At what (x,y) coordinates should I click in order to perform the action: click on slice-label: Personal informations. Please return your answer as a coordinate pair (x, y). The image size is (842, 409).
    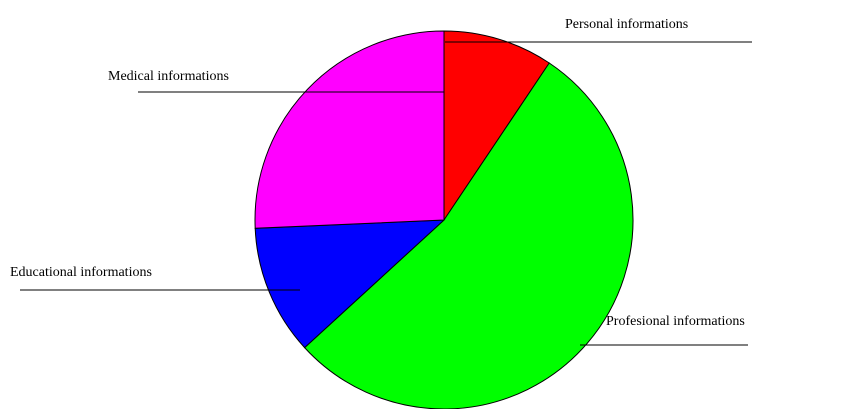
    Looking at the image, I should click on (626, 24).